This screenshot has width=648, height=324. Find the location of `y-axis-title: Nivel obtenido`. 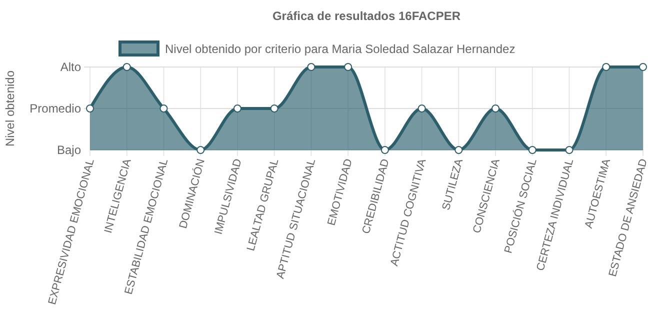

y-axis-title: Nivel obtenido is located at coordinates (10, 108).